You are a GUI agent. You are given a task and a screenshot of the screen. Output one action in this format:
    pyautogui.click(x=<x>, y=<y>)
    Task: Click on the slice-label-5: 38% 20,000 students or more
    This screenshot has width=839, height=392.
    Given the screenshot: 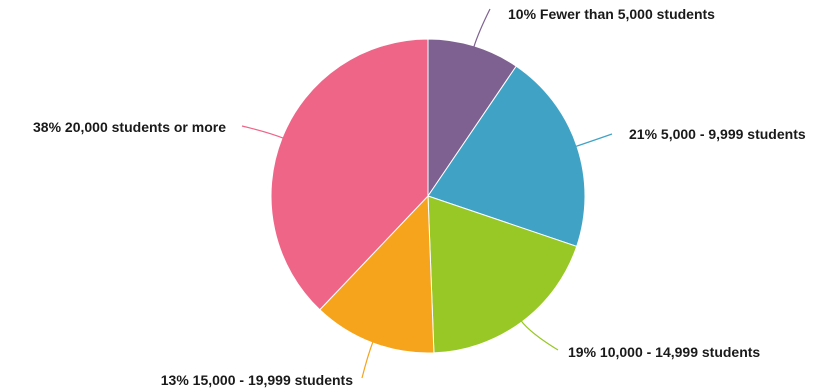 What is the action you would take?
    pyautogui.click(x=129, y=127)
    